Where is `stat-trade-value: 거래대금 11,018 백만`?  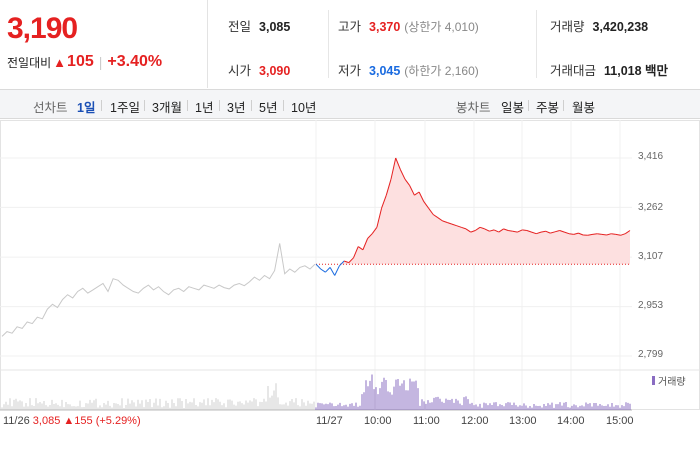 stat-trade-value: 거래대금 11,018 백만 is located at coordinates (609, 69).